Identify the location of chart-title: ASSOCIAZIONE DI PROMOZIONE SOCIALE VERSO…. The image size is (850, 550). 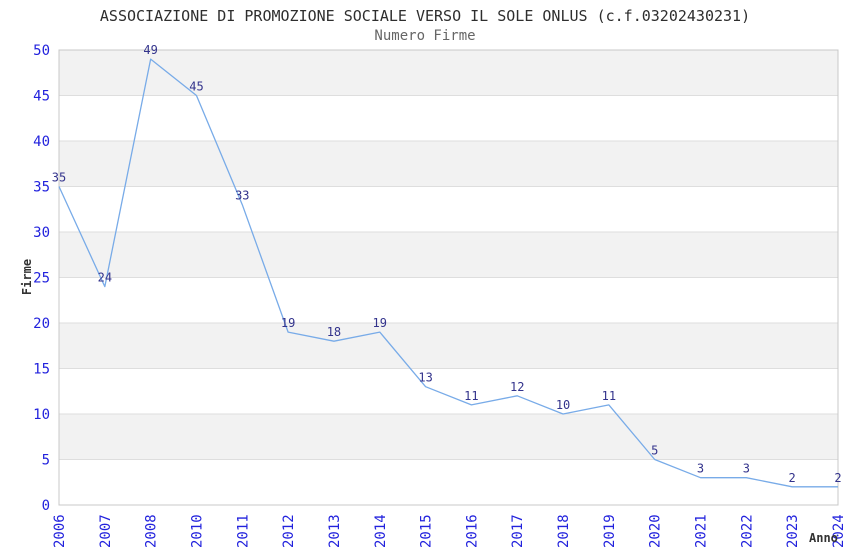
(425, 16).